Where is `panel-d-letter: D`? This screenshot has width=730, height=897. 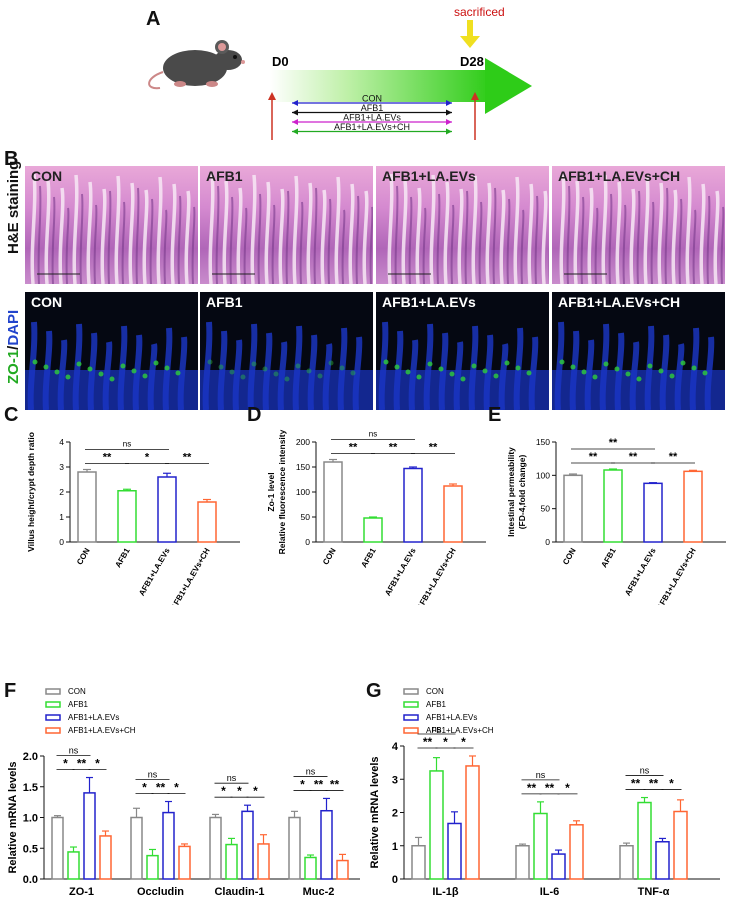
panel-d-letter: D is located at coordinates (254, 415).